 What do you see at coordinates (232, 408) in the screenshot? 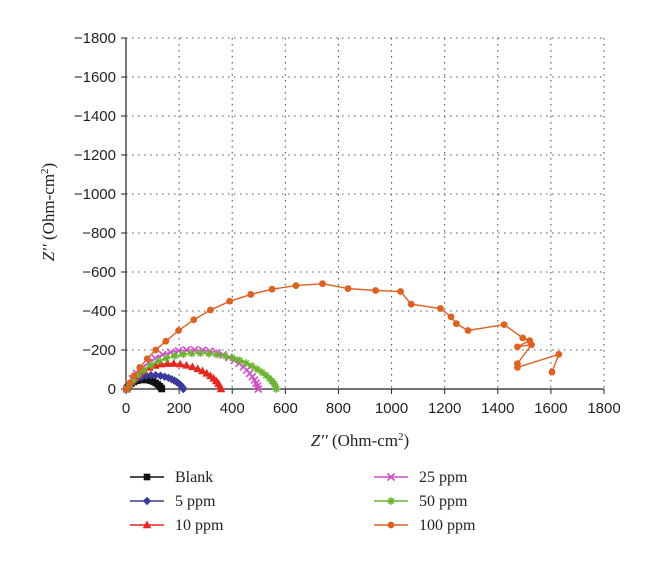
I see `x-tick-label: 400` at bounding box center [232, 408].